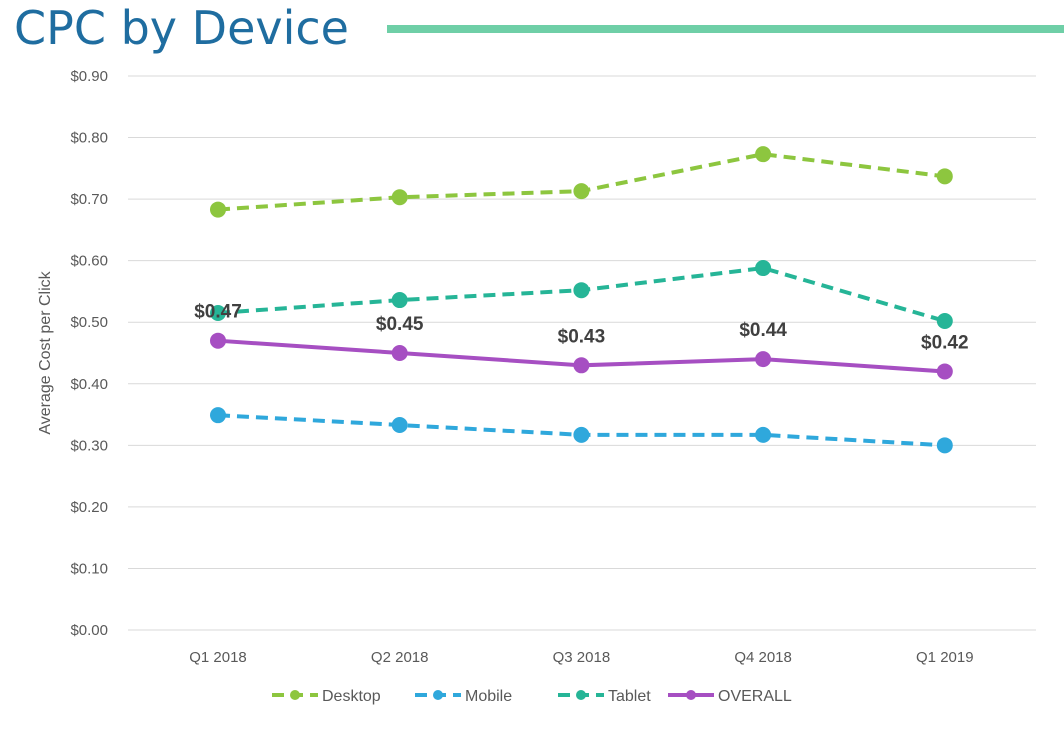  What do you see at coordinates (181, 28) in the screenshot?
I see `chart-title: CPC by Device` at bounding box center [181, 28].